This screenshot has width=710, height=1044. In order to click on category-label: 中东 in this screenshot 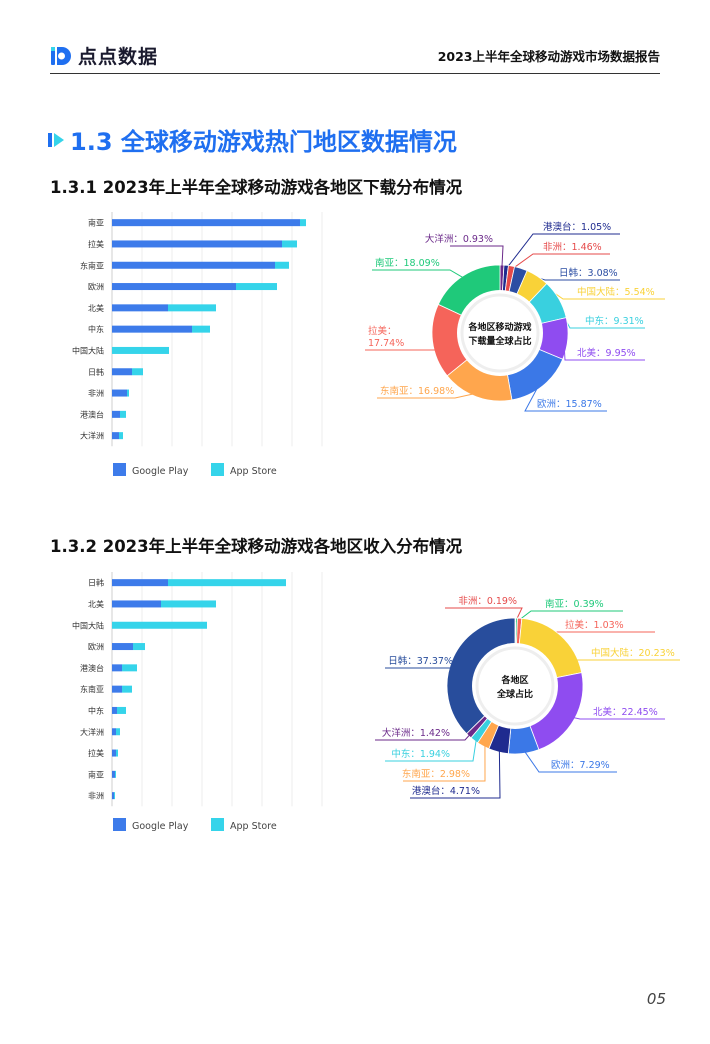, I will do `click(96, 329)`.